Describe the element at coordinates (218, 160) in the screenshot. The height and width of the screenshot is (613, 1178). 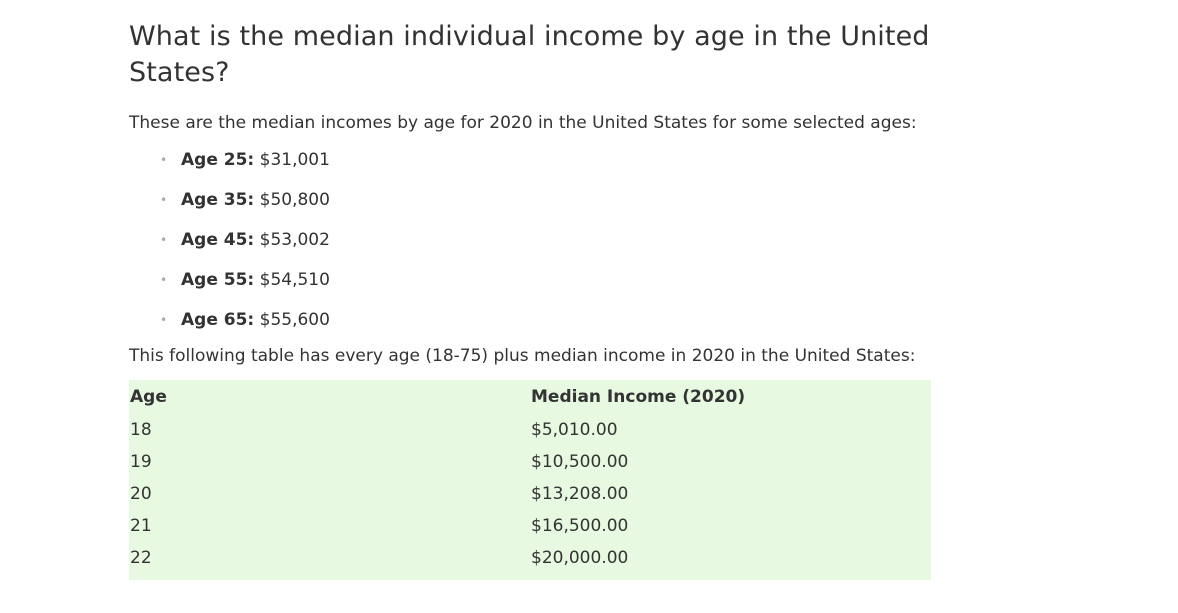
I see `list-item-label: Age 25:` at that location.